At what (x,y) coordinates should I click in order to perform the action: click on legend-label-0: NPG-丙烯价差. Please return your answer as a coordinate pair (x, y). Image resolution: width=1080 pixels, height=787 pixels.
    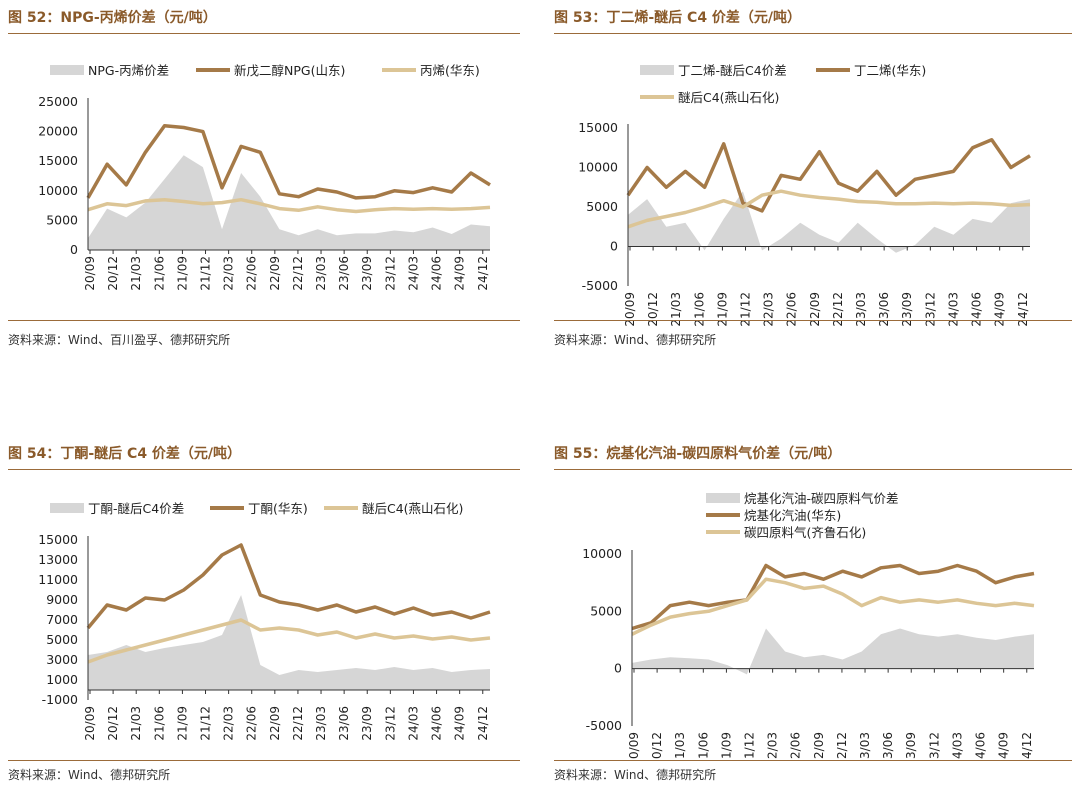
    Looking at the image, I should click on (128, 70).